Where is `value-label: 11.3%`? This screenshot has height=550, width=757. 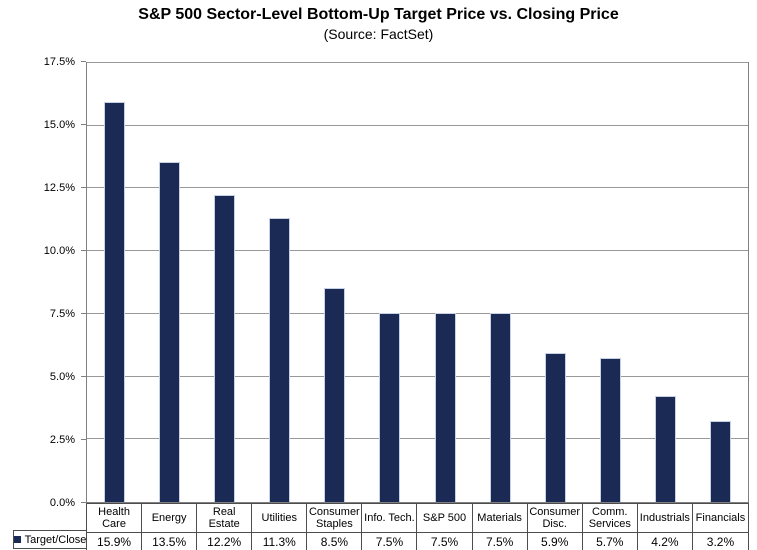 value-label: 11.3% is located at coordinates (280, 541).